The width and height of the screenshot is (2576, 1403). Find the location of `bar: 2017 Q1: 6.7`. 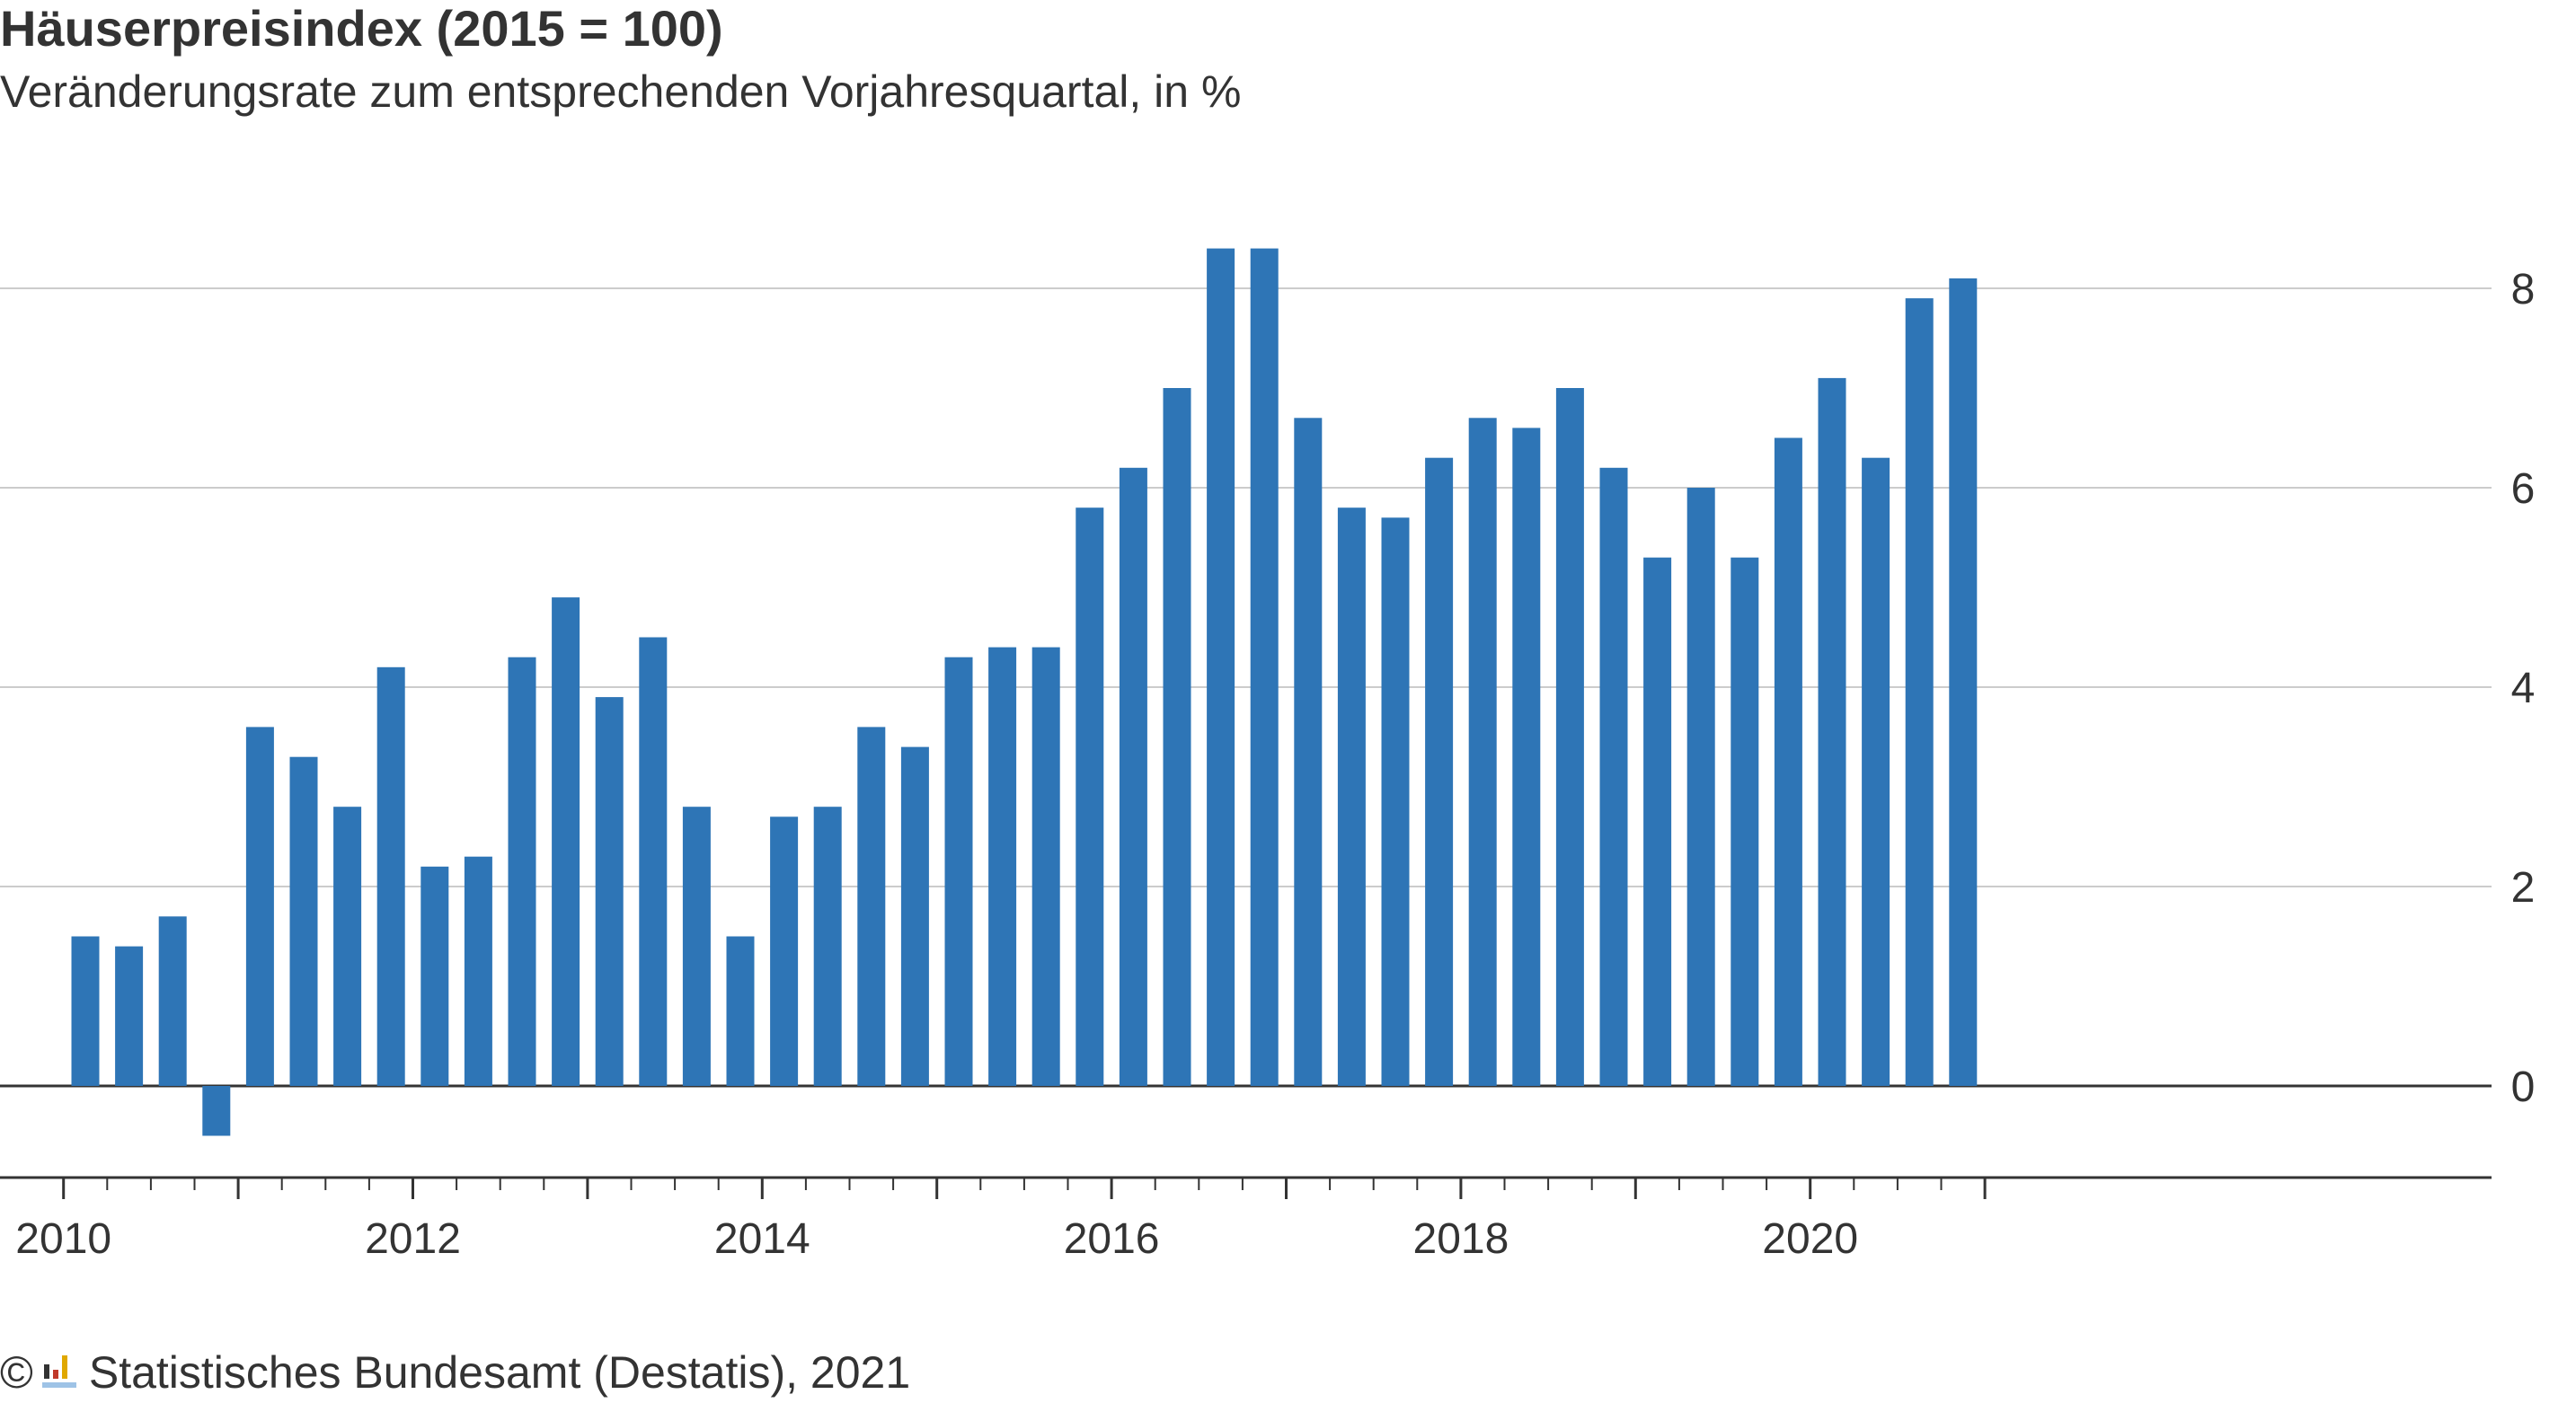

bar: 2017 Q1: 6.7 is located at coordinates (1308, 752).